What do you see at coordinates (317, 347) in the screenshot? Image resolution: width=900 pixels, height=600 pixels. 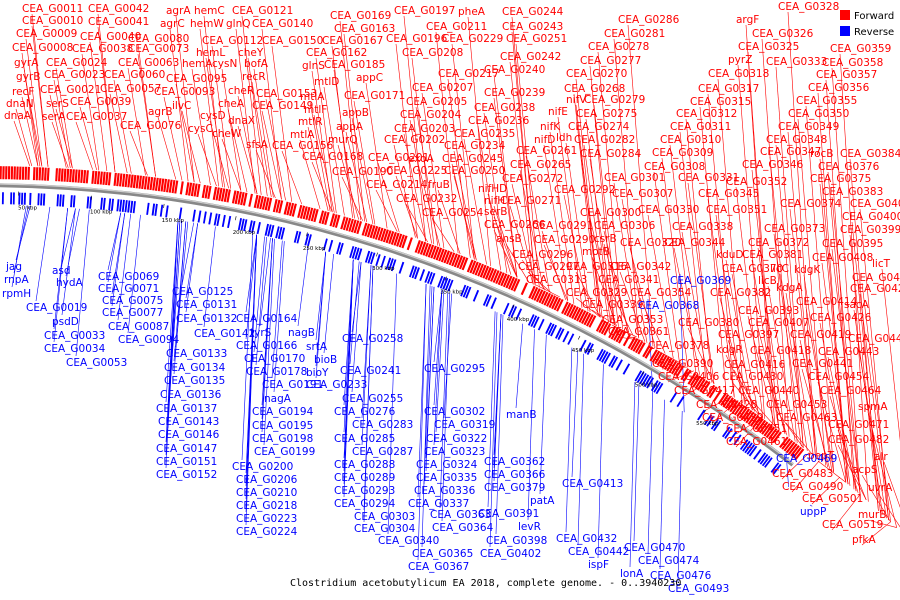 I see `reverse-gene-label: srtA` at bounding box center [317, 347].